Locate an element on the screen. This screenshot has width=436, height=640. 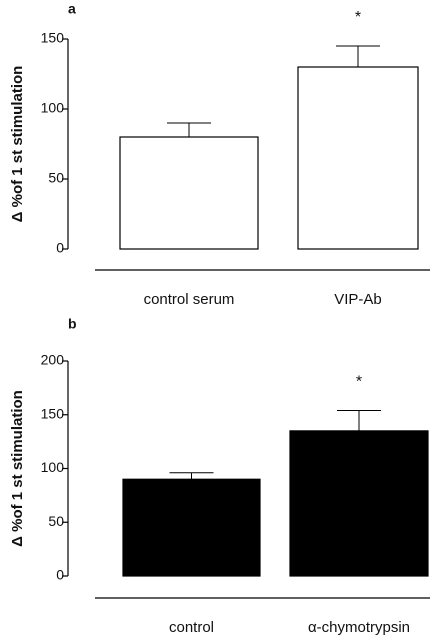
x-tick-label: control is located at coordinates (191, 627).